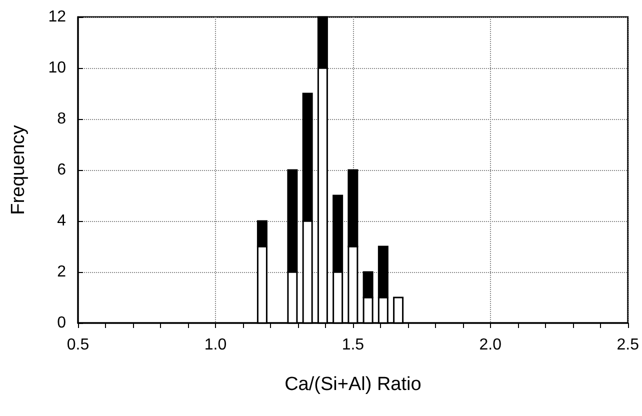  Describe the element at coordinates (215, 345) in the screenshot. I see `x-tick-label: 1.0` at that location.